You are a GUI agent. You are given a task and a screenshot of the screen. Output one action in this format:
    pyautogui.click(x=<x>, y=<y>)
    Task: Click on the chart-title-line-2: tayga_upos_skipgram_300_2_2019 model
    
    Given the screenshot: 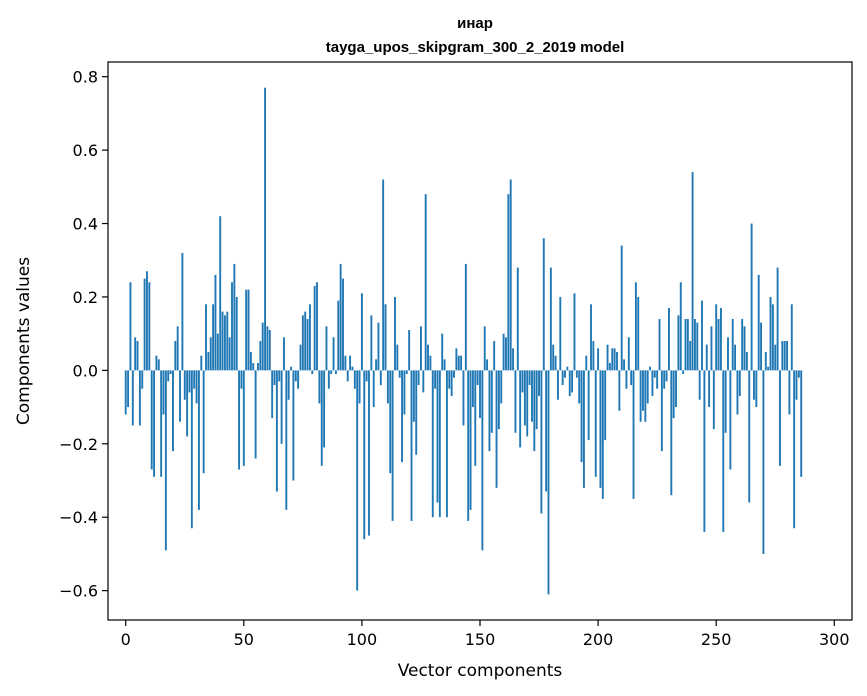 What is the action you would take?
    pyautogui.click(x=475, y=47)
    